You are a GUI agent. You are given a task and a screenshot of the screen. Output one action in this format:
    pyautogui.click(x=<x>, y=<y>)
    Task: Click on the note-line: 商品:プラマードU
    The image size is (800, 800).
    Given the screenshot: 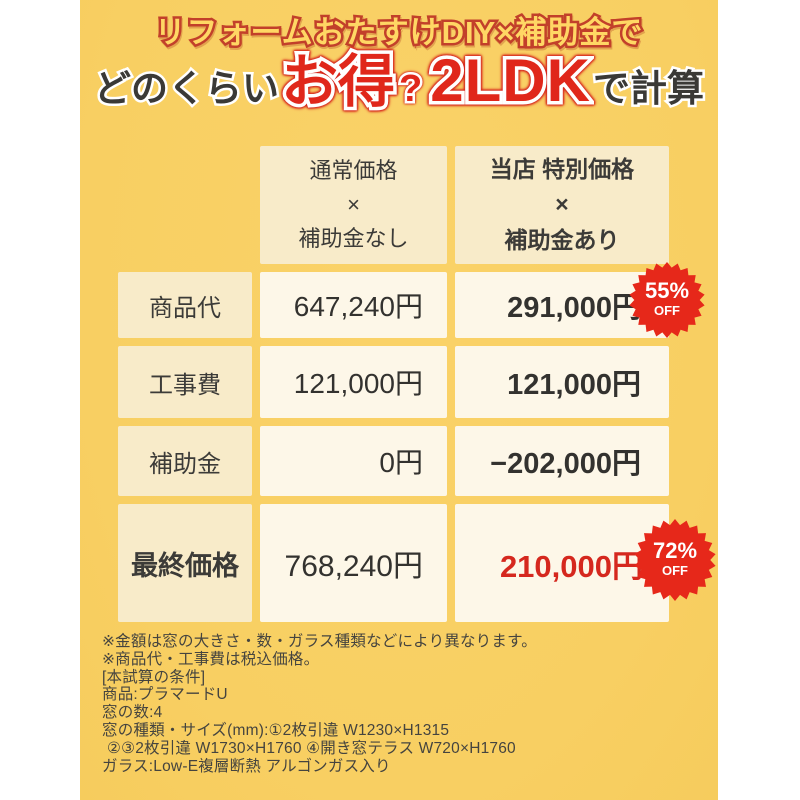 What is the action you would take?
    pyautogui.click(x=165, y=695)
    